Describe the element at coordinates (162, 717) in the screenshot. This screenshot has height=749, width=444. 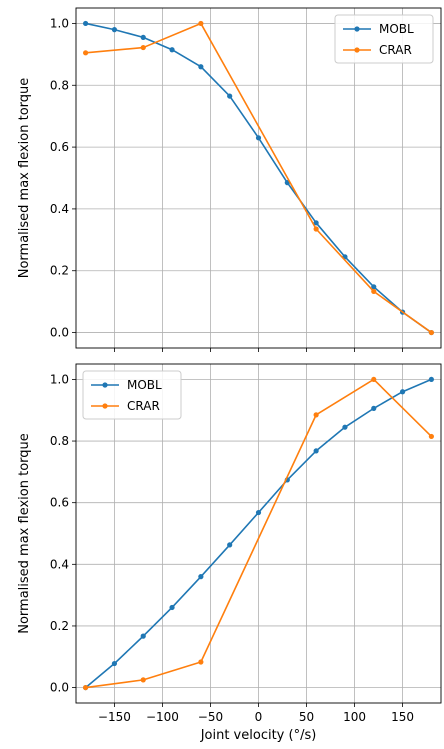
I see `x-tick-label: −100` at that location.